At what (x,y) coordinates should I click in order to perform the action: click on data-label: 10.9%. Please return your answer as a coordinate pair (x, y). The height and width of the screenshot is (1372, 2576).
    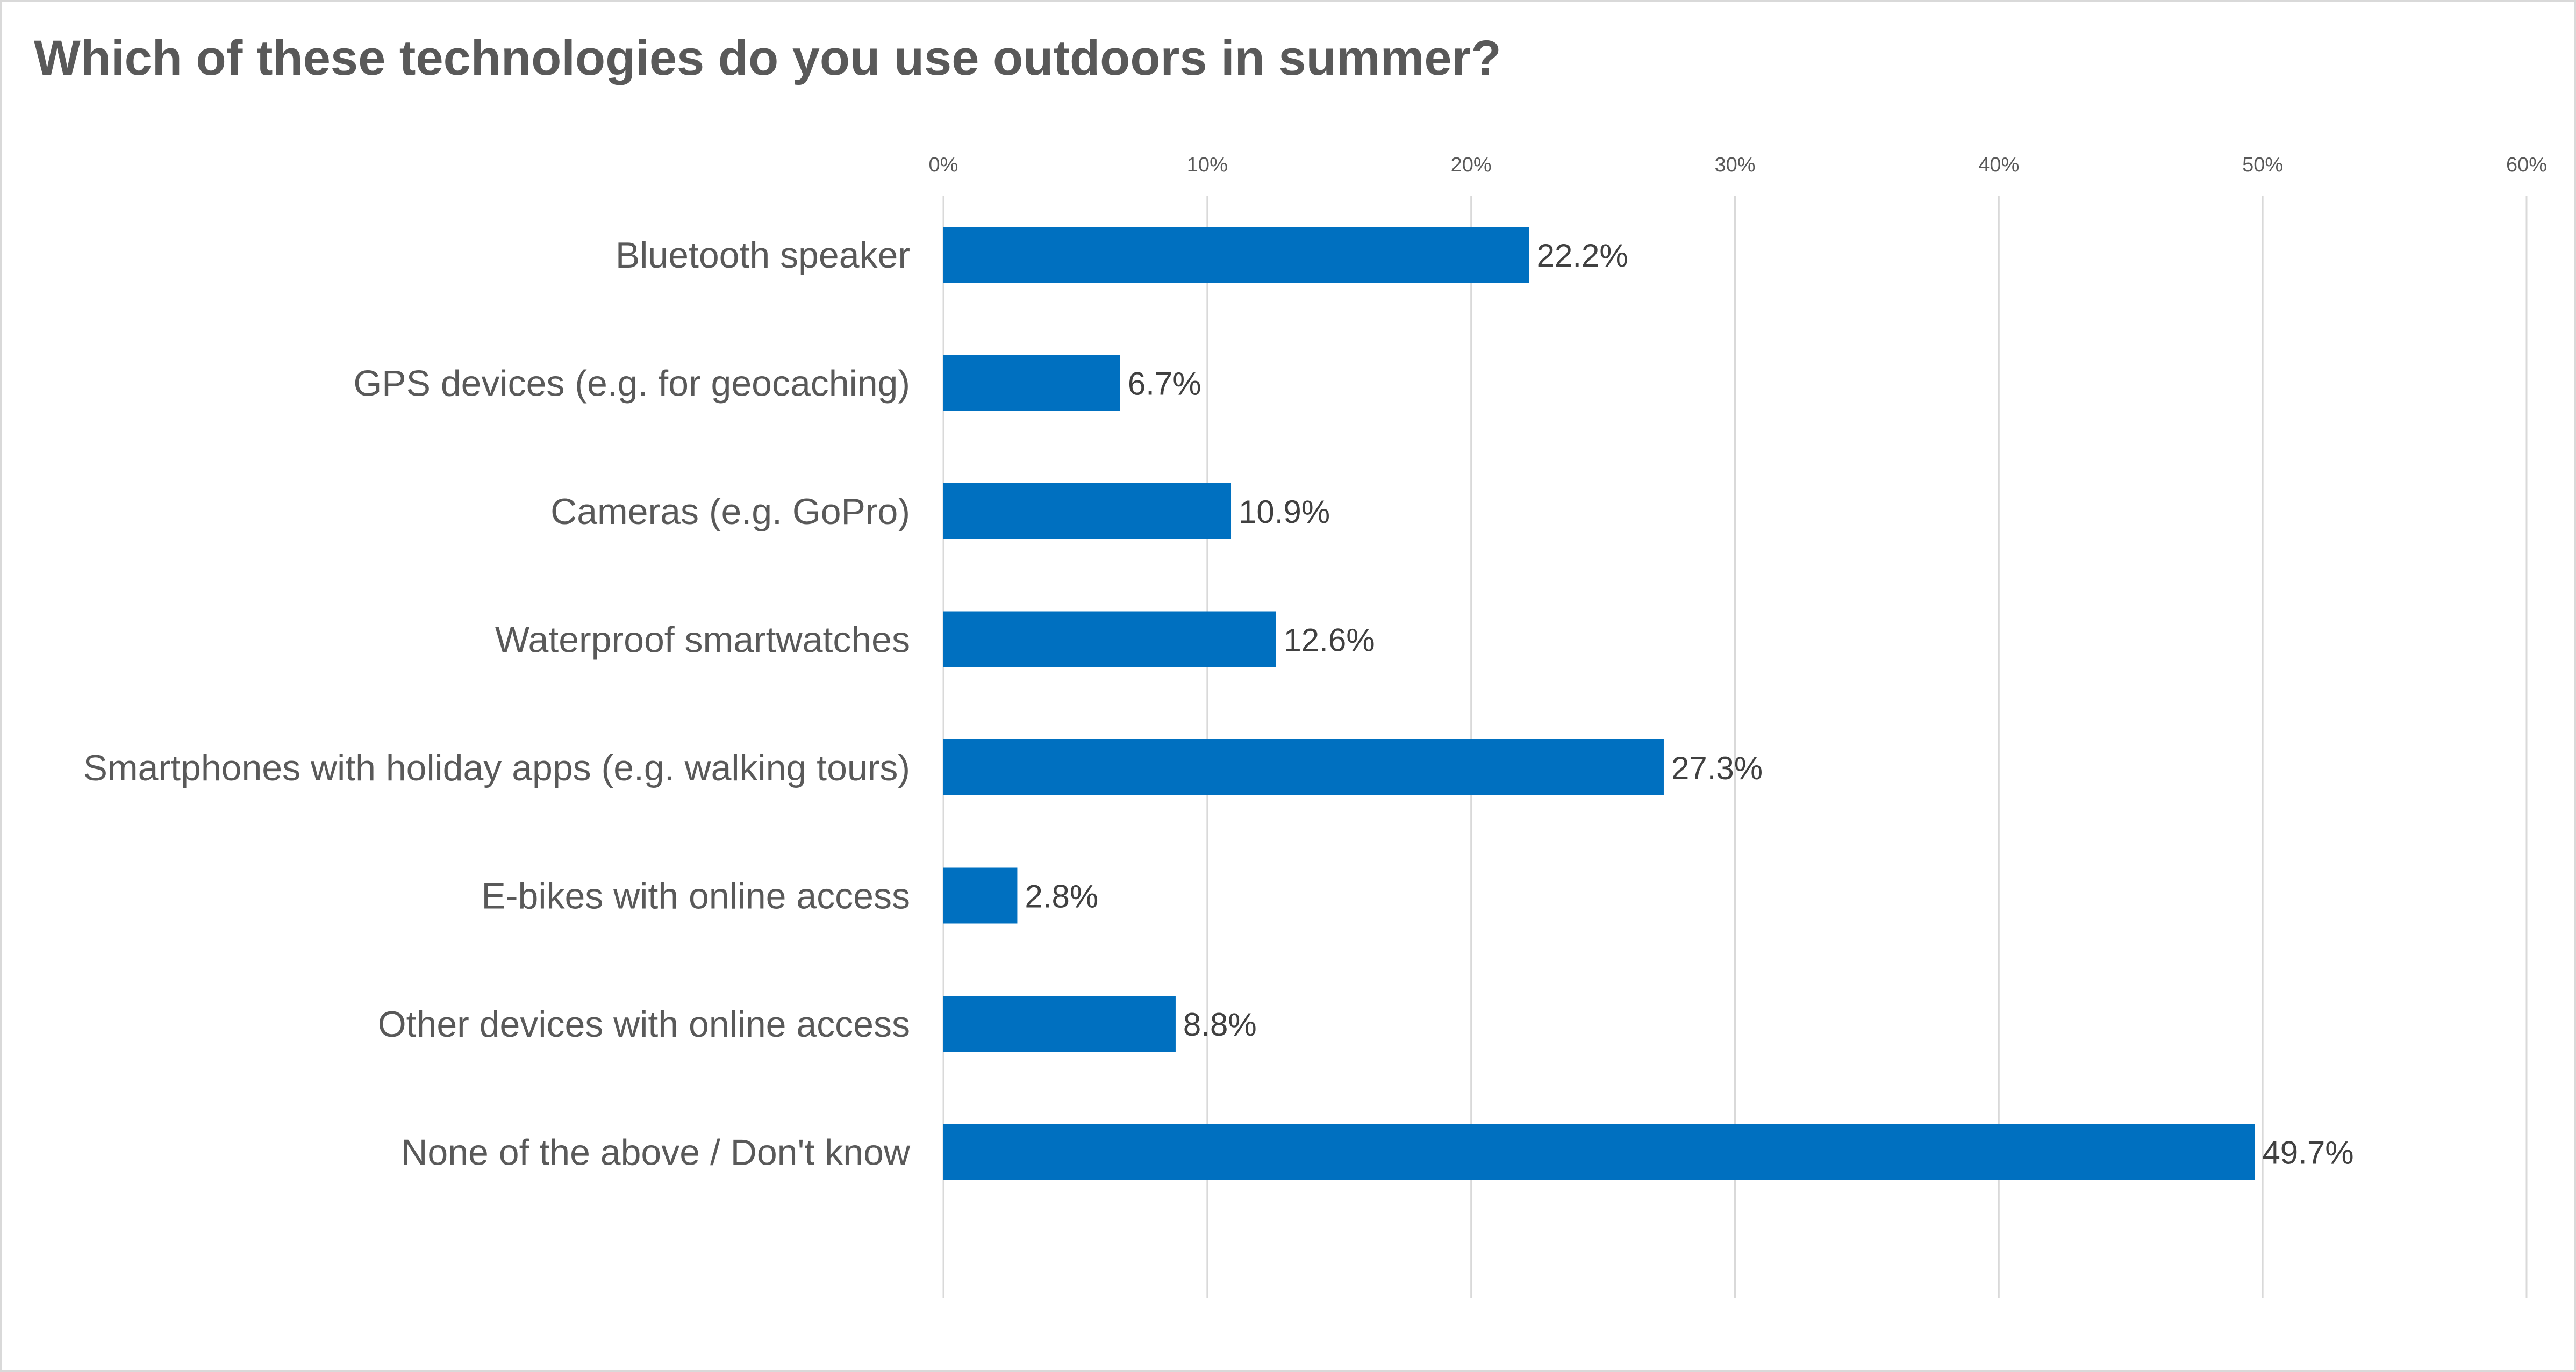
    Looking at the image, I should click on (1284, 512).